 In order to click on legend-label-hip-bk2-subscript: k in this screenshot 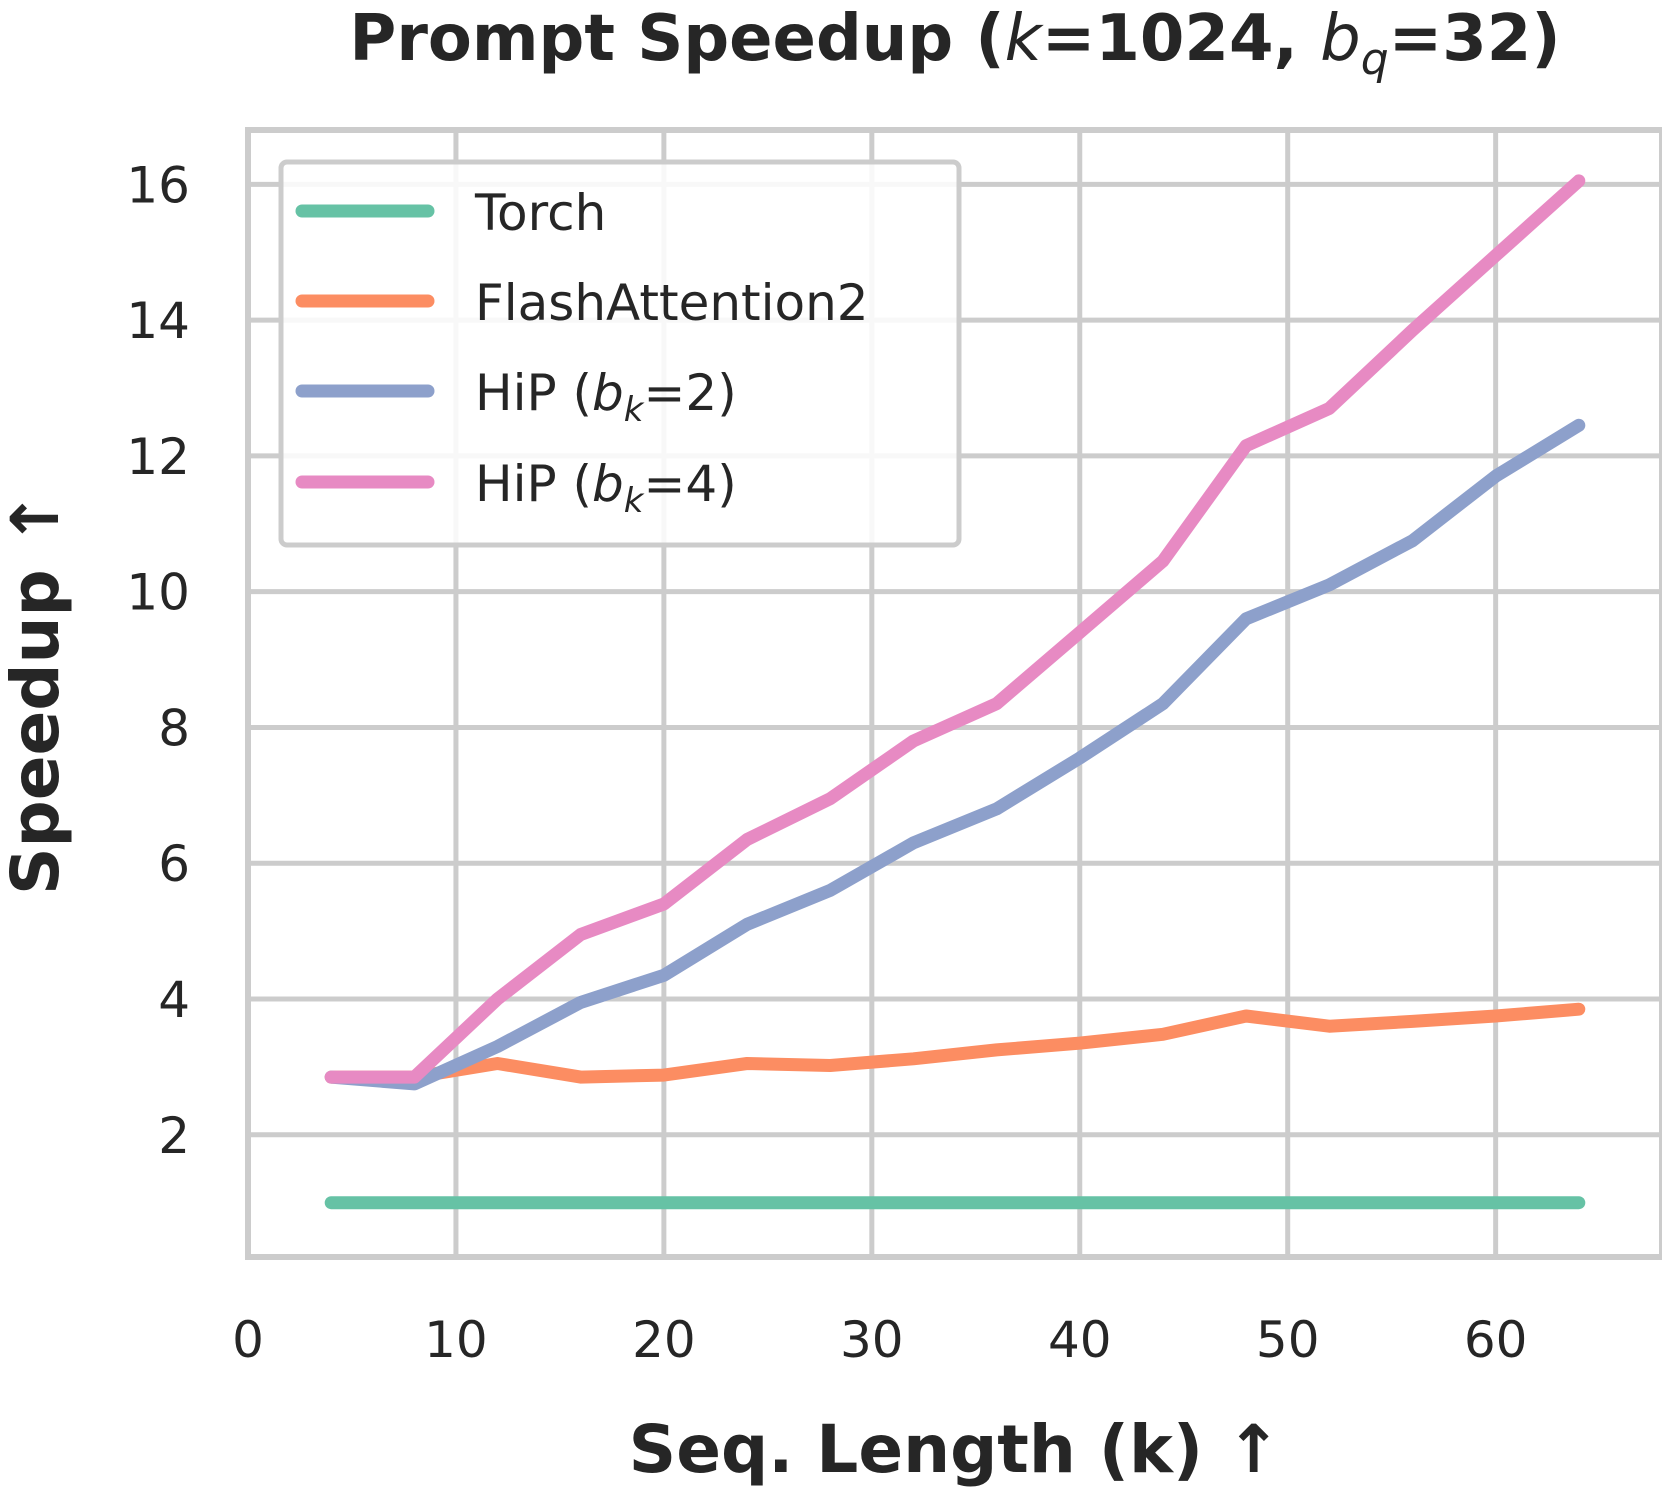, I will do `click(634, 410)`.